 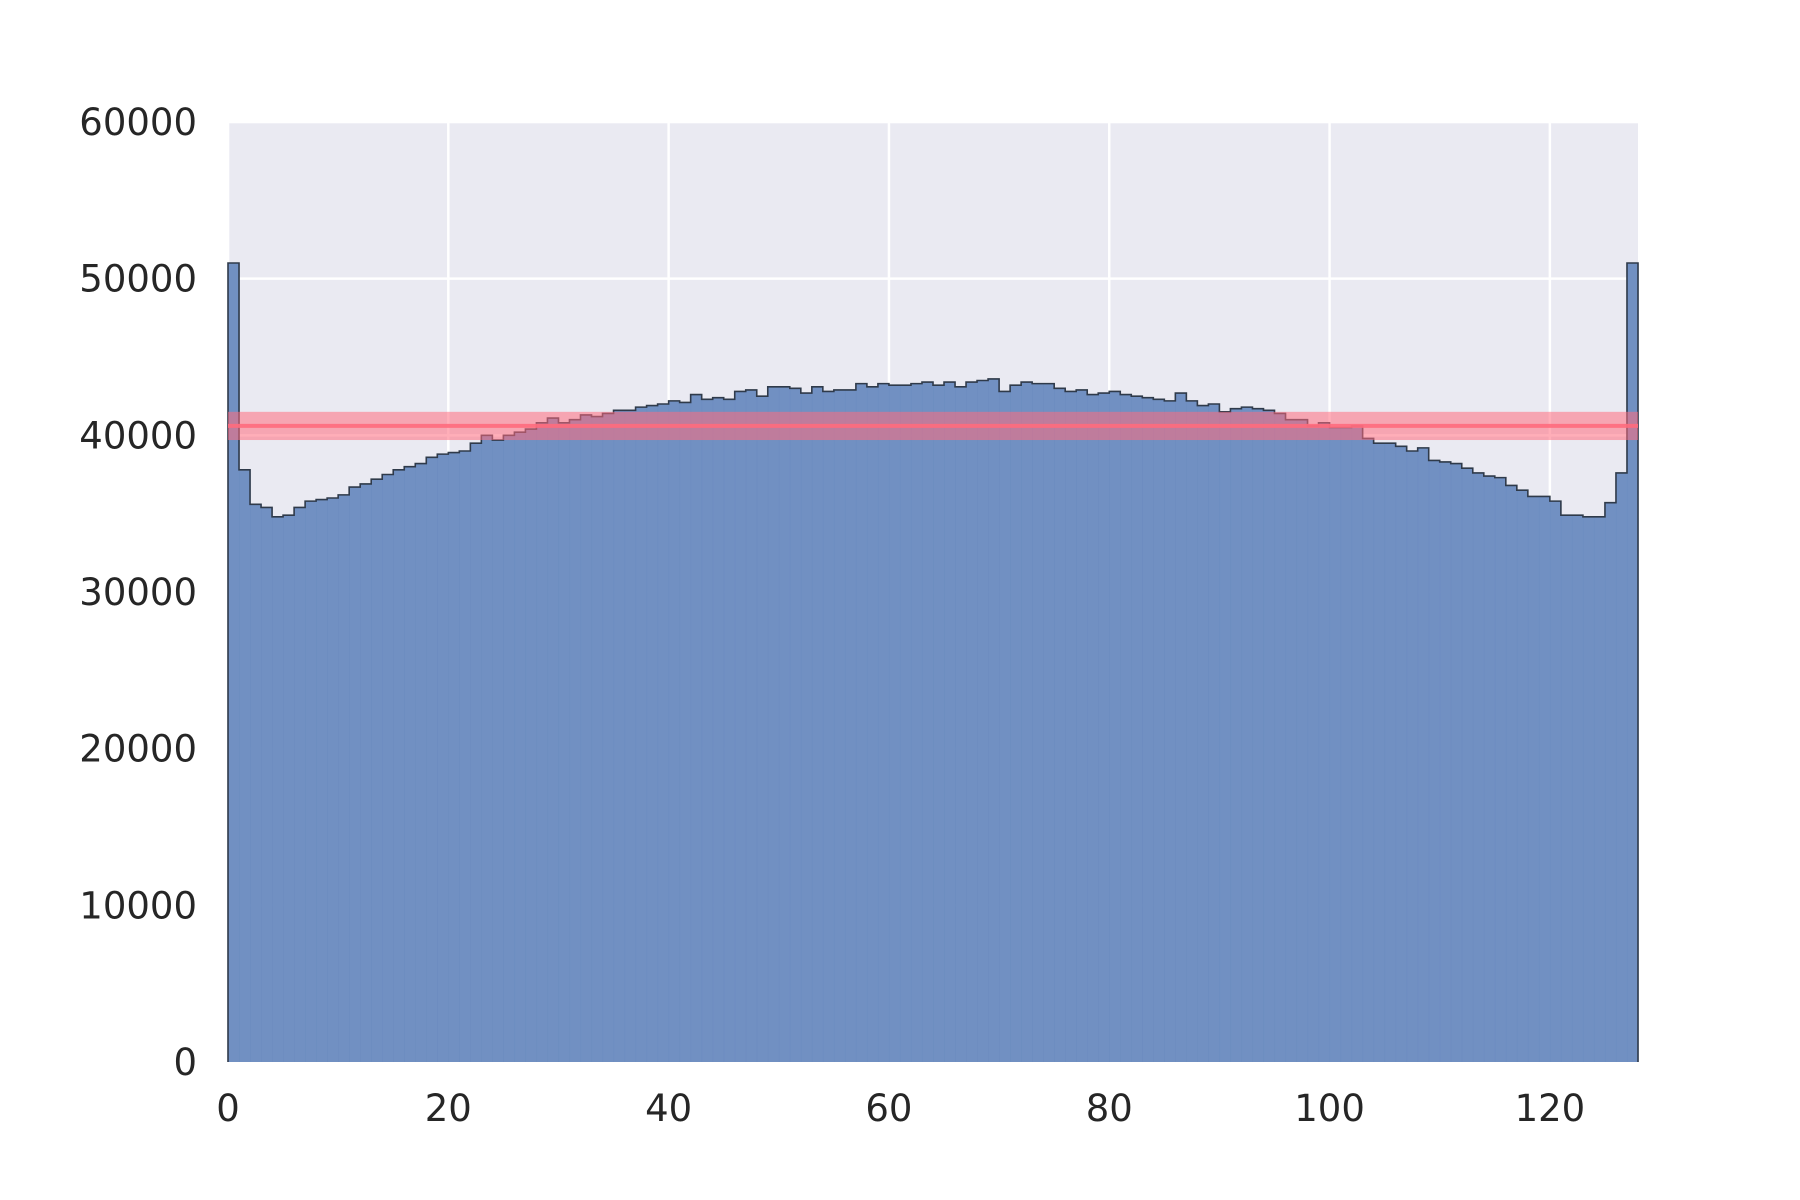 I want to click on x-tick-label: 20, so click(x=448, y=1108).